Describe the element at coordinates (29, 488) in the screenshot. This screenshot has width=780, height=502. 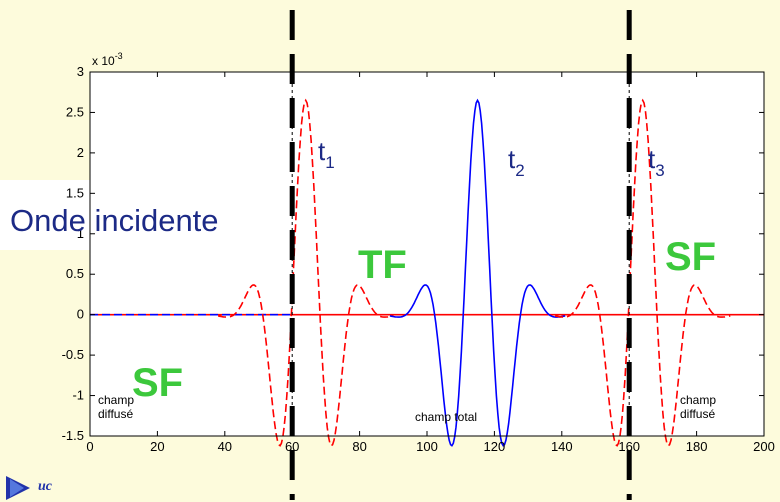
I see `corner-logo-icon: uc` at that location.